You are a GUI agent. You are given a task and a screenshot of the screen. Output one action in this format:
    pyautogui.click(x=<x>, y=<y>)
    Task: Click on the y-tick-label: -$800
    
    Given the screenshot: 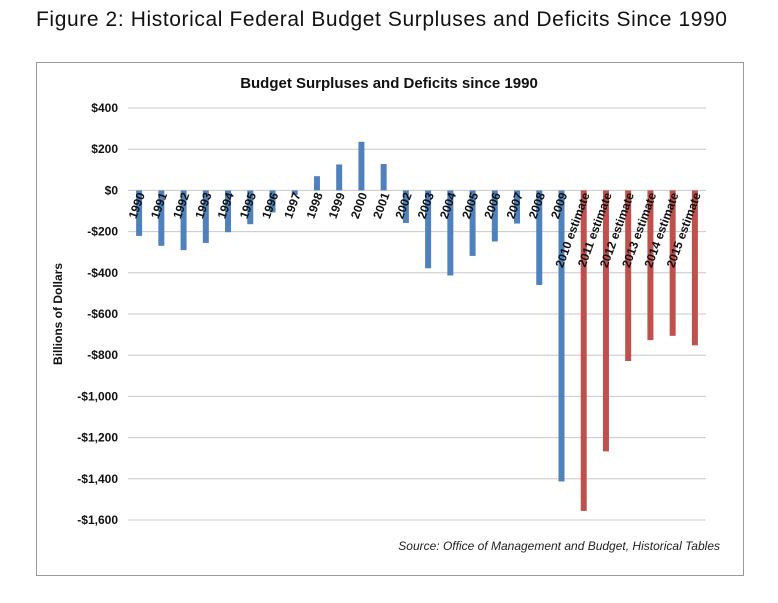 What is the action you would take?
    pyautogui.click(x=102, y=355)
    